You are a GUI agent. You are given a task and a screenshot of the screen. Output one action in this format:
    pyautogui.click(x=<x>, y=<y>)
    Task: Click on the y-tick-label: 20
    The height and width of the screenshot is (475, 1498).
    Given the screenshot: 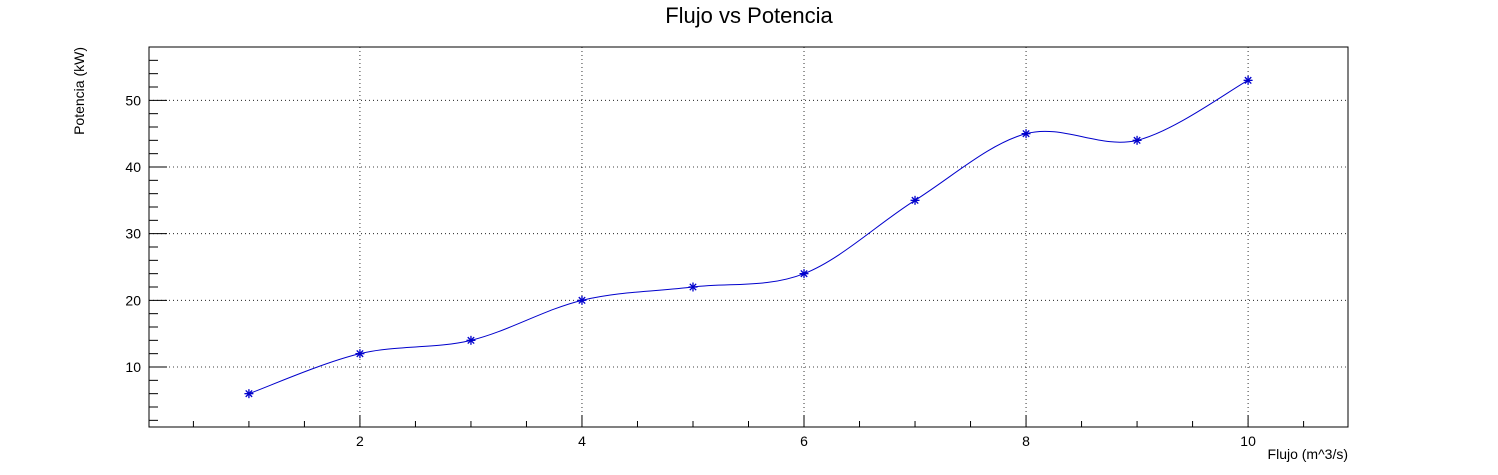 What is the action you would take?
    pyautogui.click(x=133, y=300)
    